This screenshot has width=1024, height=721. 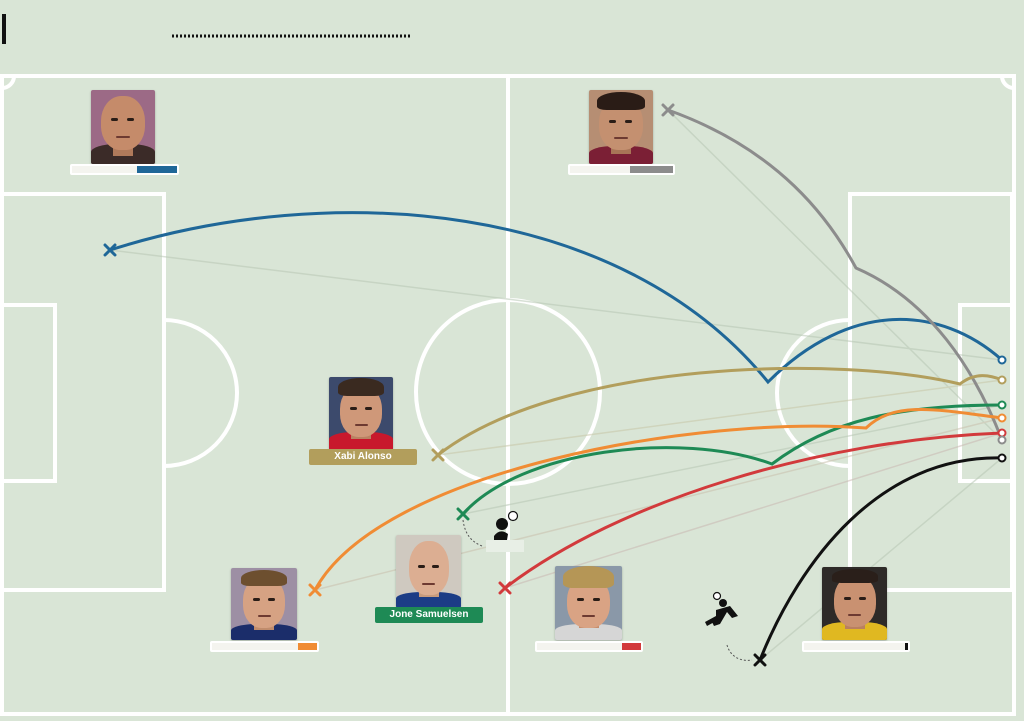 I want to click on goal-end-dots, so click(x=1002, y=409).